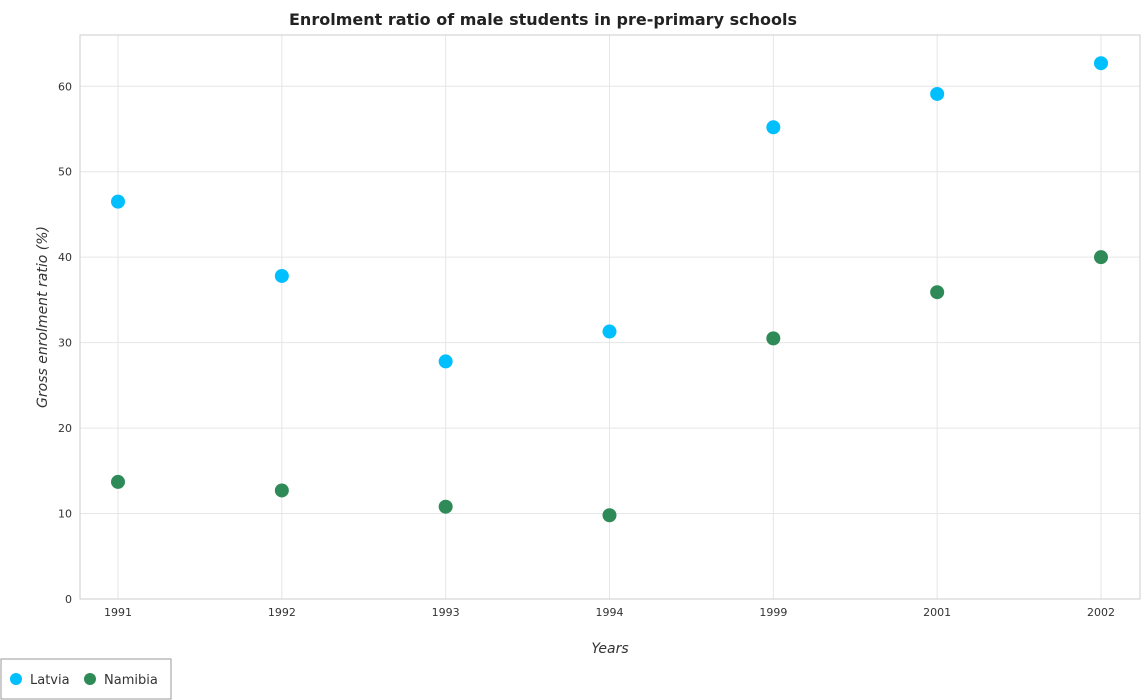 Image resolution: width=1145 pixels, height=700 pixels. I want to click on point-namibia-1994, so click(609, 515).